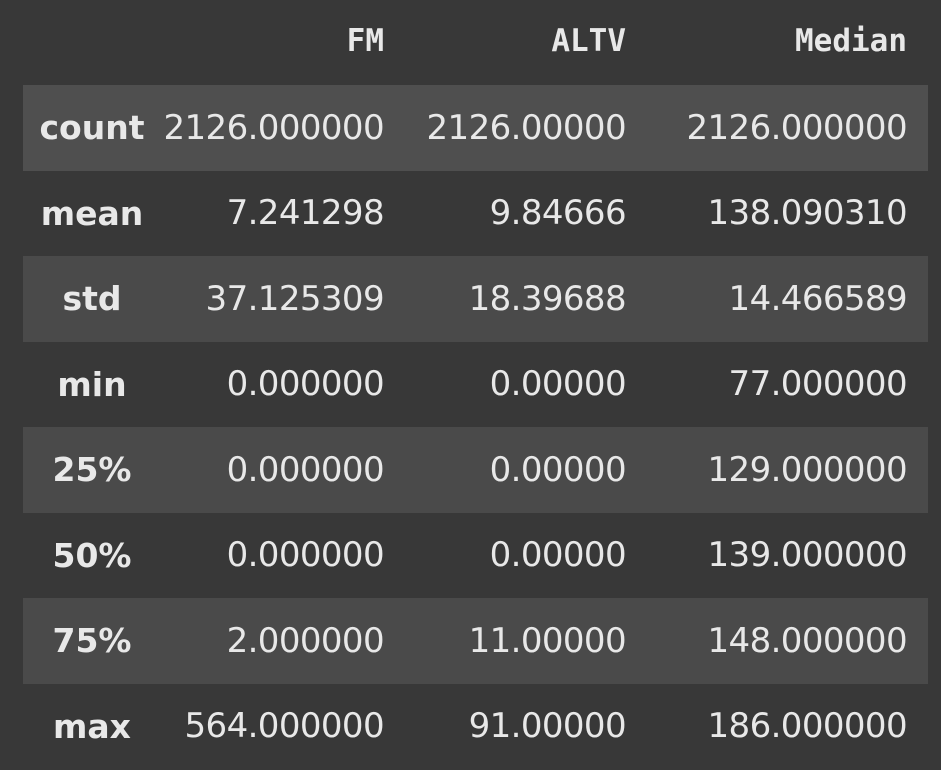 The height and width of the screenshot is (770, 941). I want to click on cell-median: 2126.000000, so click(796, 127).